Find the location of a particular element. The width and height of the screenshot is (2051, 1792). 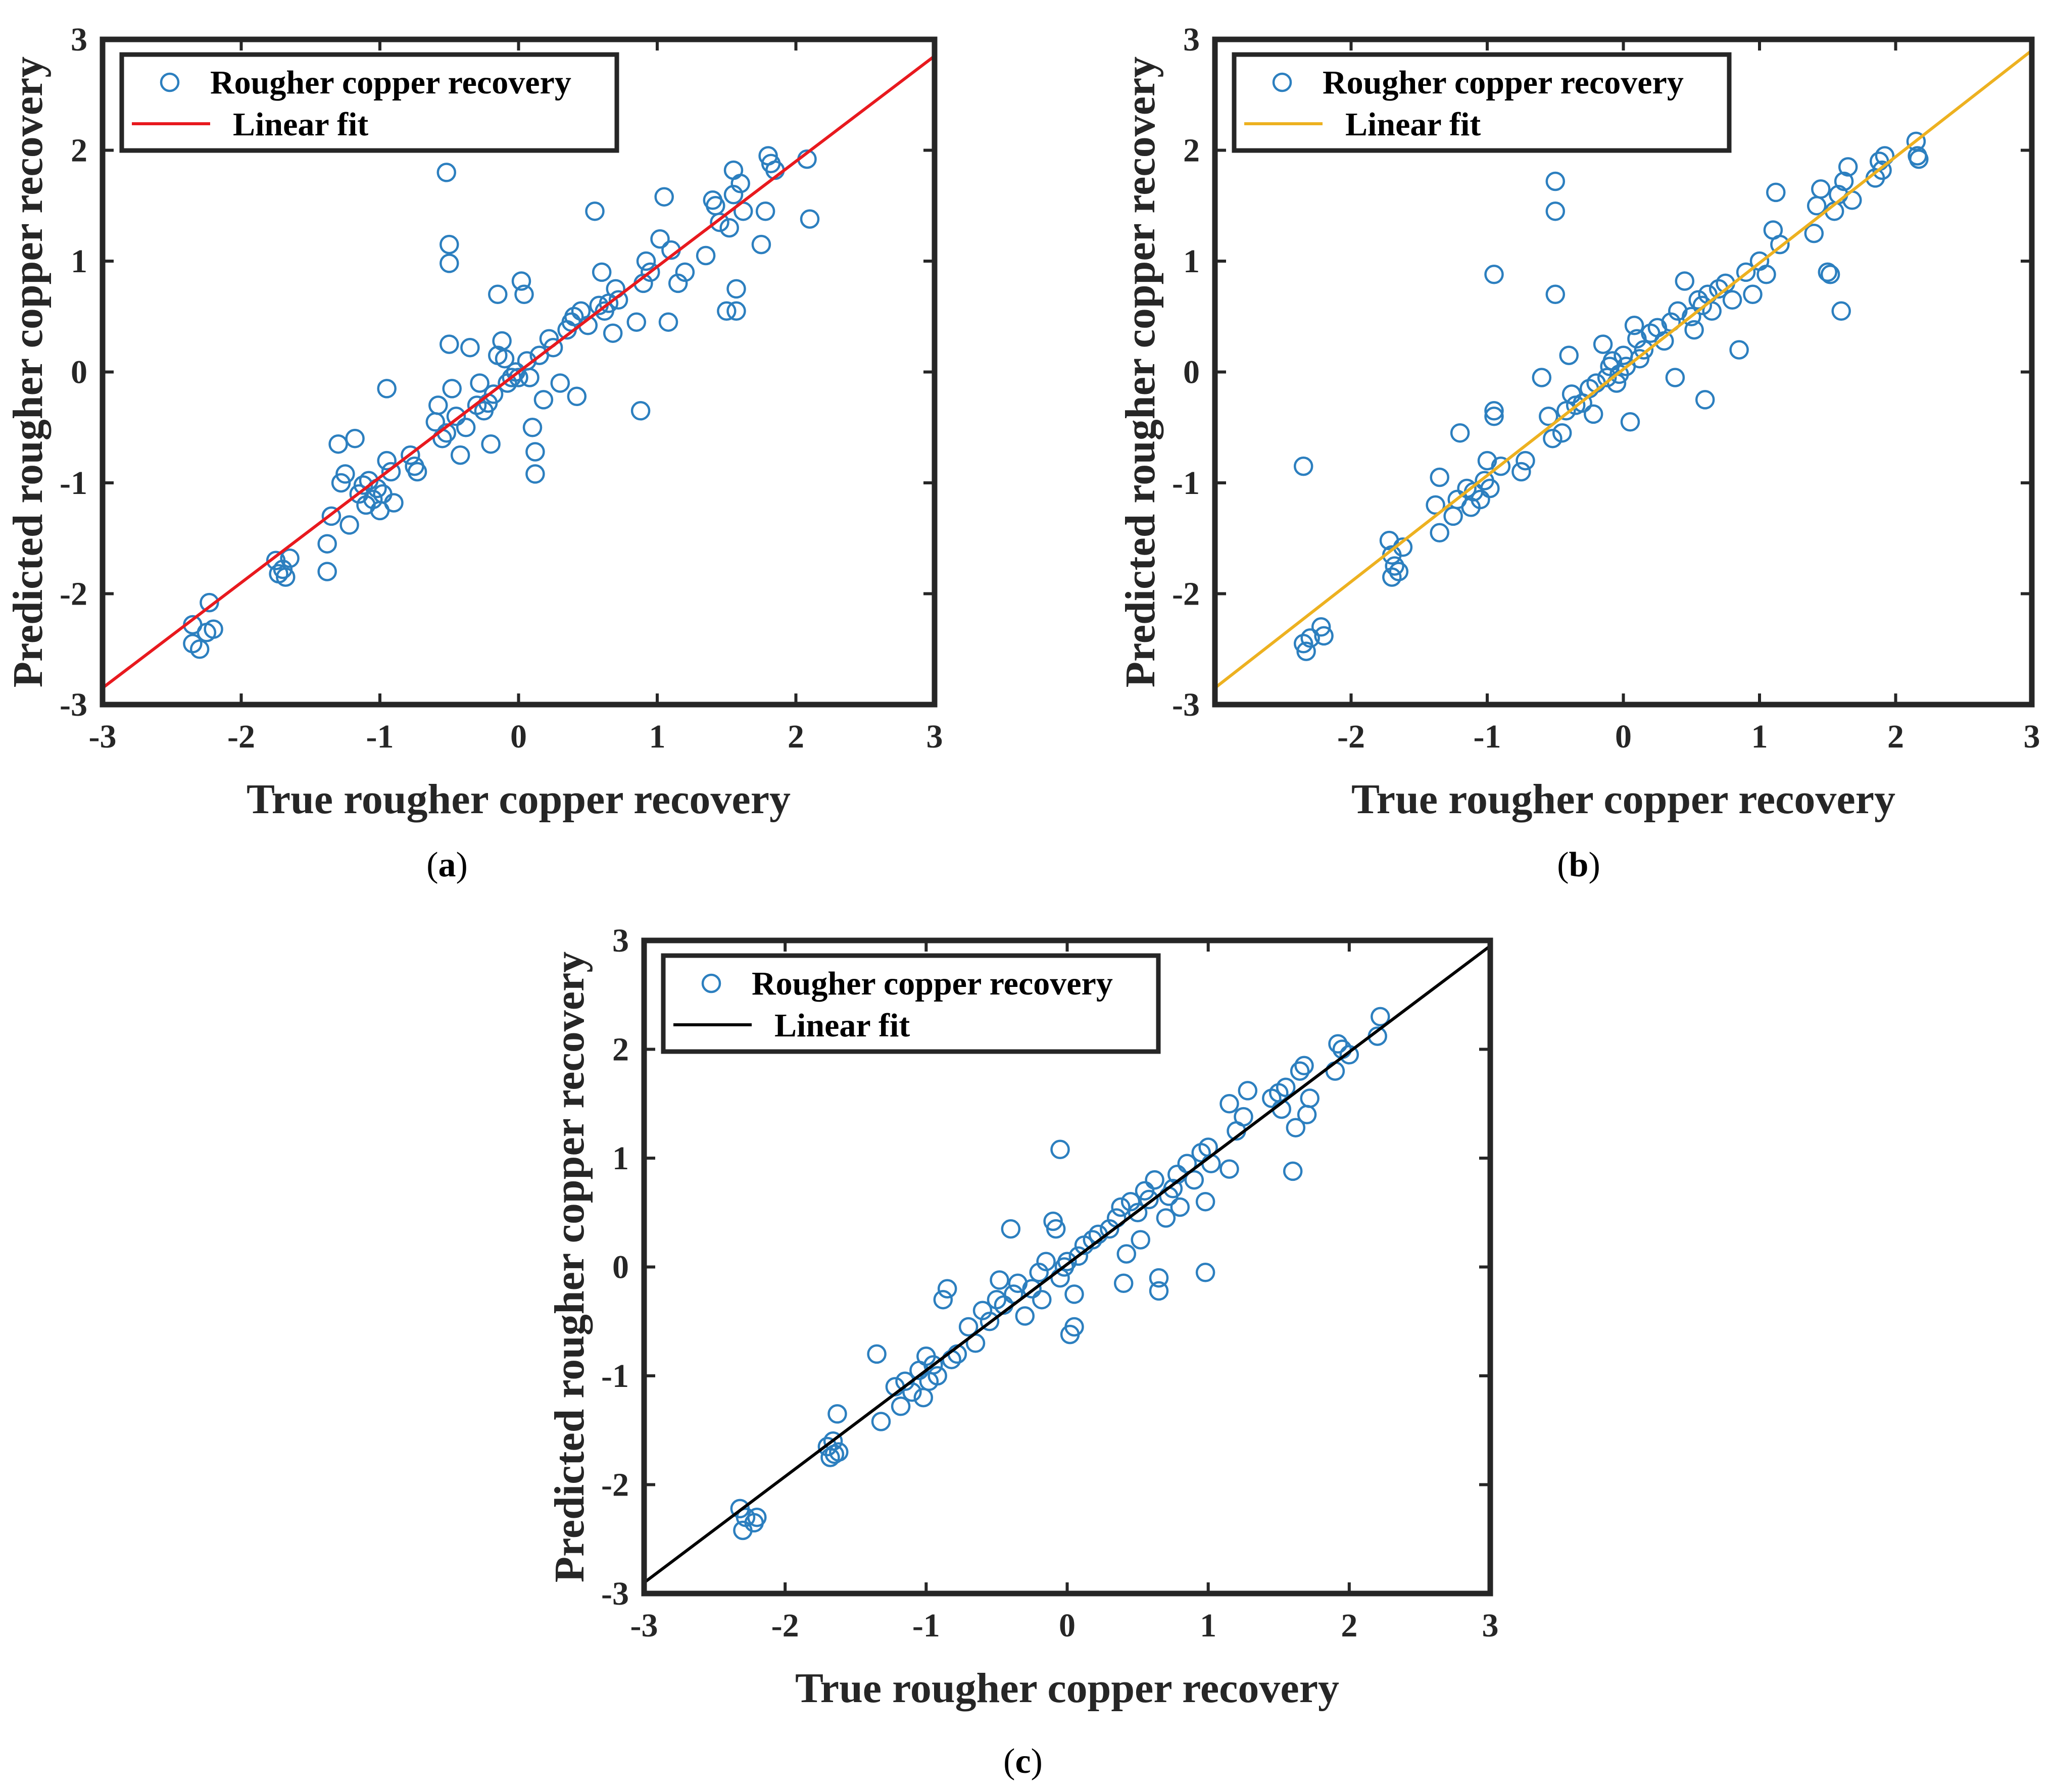

panel-label: (b) is located at coordinates (1578, 864).